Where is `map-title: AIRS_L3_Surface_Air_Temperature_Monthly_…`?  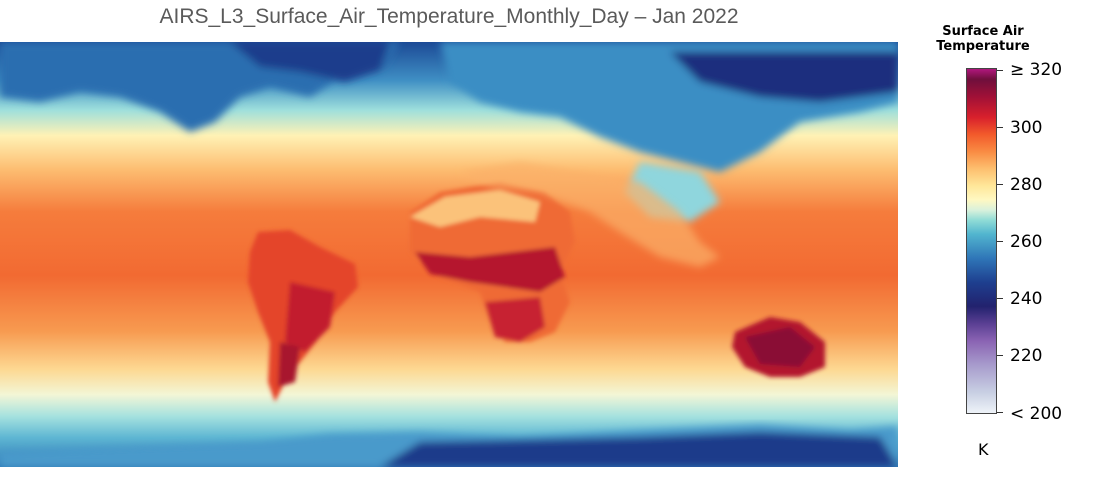
map-title: AIRS_L3_Surface_Air_Temperature_Monthly_… is located at coordinates (449, 16).